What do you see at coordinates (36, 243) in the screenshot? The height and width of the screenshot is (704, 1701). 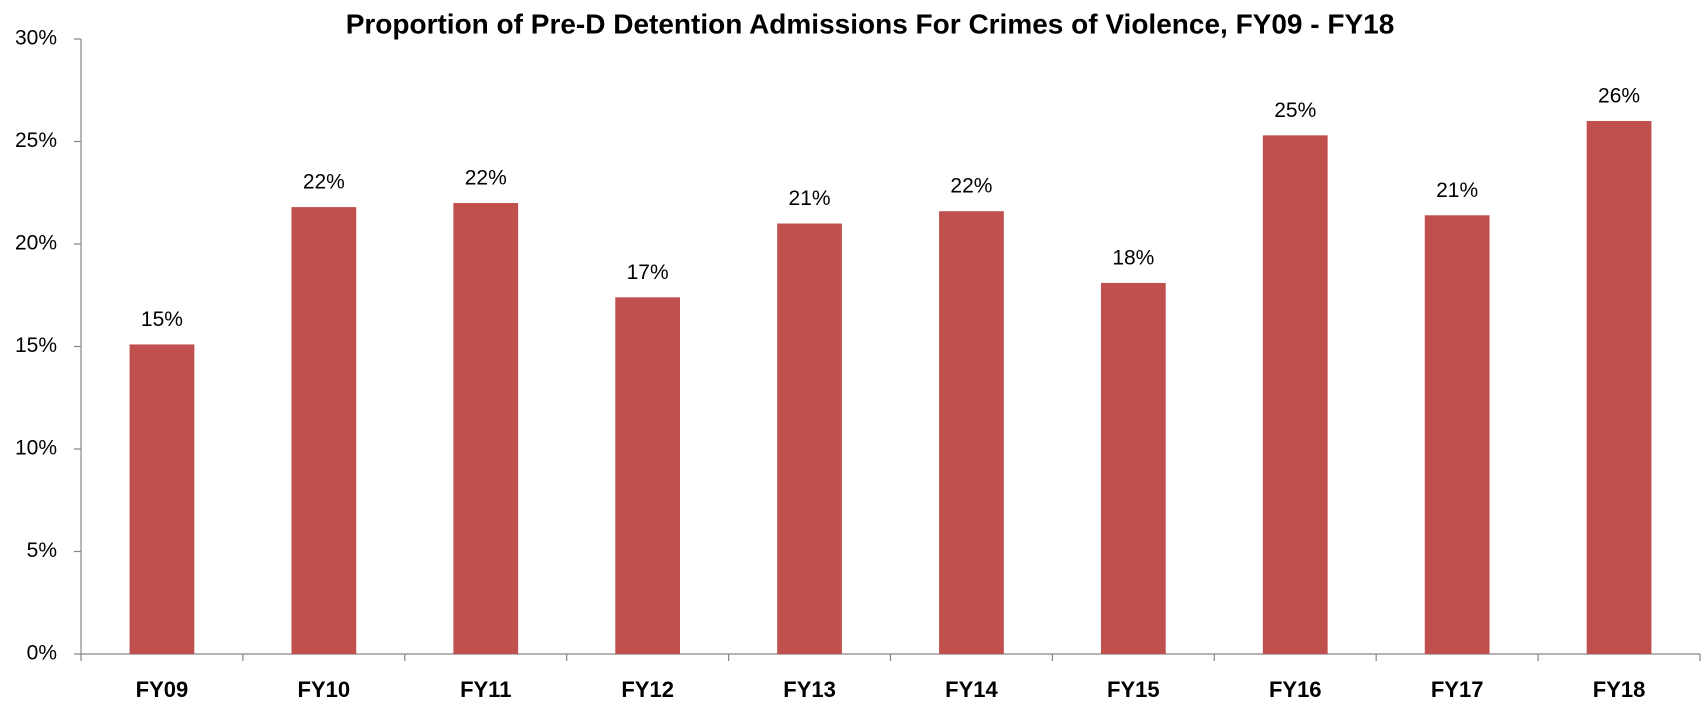 I see `y-tick-label: 20%` at bounding box center [36, 243].